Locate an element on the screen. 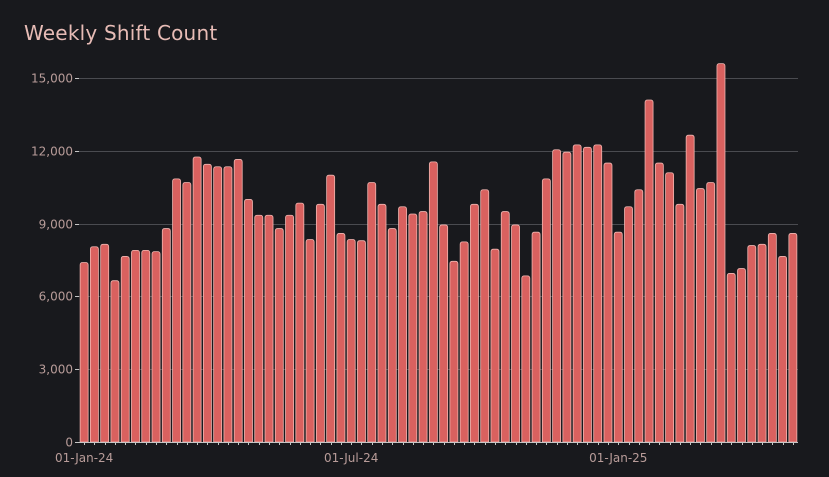 The image size is (829, 477). x-tick-label: 01-Jan-24 is located at coordinates (84, 458).